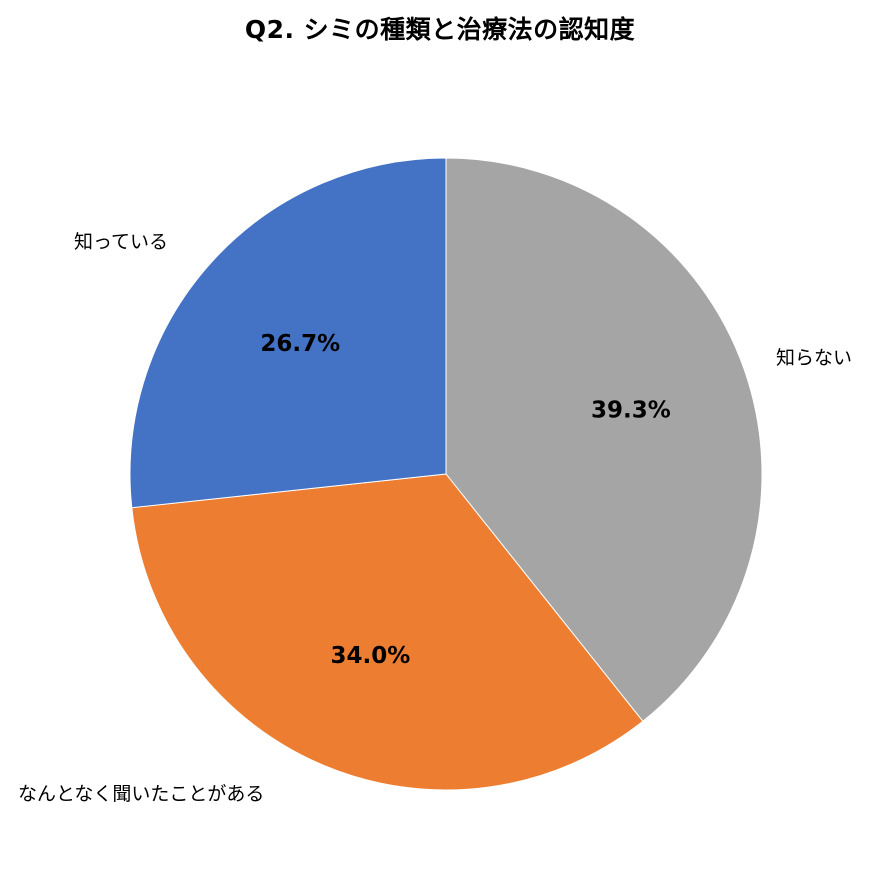 The image size is (880, 883). Describe the element at coordinates (814, 358) in the screenshot. I see `slice-category-label-1: 知らない` at that location.